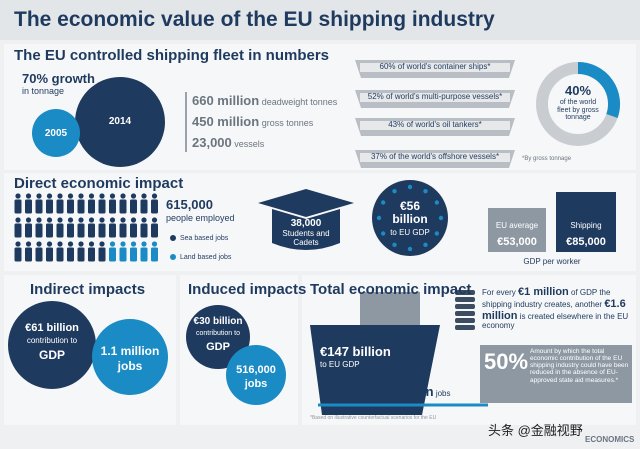 The image size is (640, 449). Describe the element at coordinates (58, 78) in the screenshot. I see `growth: 70% growth` at that location.